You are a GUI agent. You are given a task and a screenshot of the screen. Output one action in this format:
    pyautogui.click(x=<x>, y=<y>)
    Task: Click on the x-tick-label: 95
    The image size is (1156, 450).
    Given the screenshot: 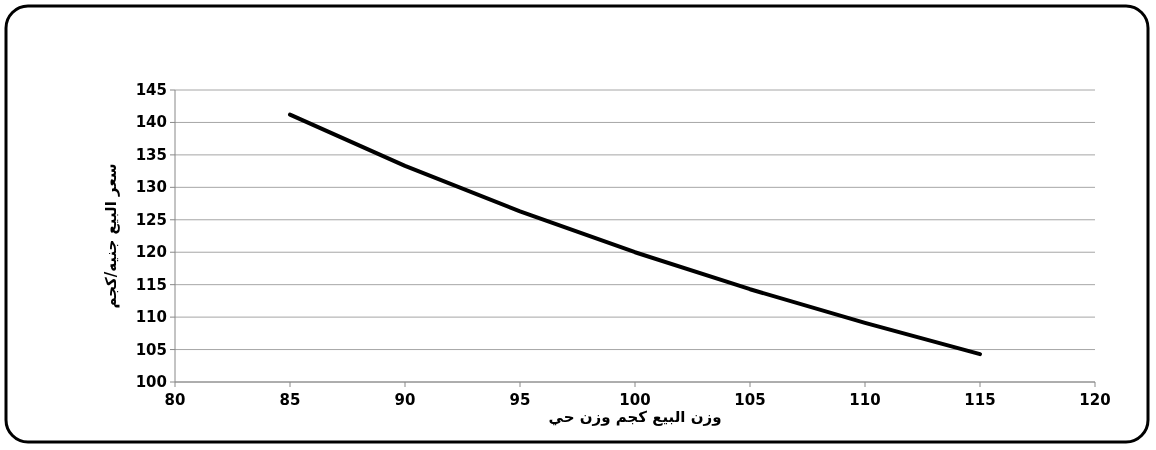 What is the action you would take?
    pyautogui.click(x=520, y=400)
    